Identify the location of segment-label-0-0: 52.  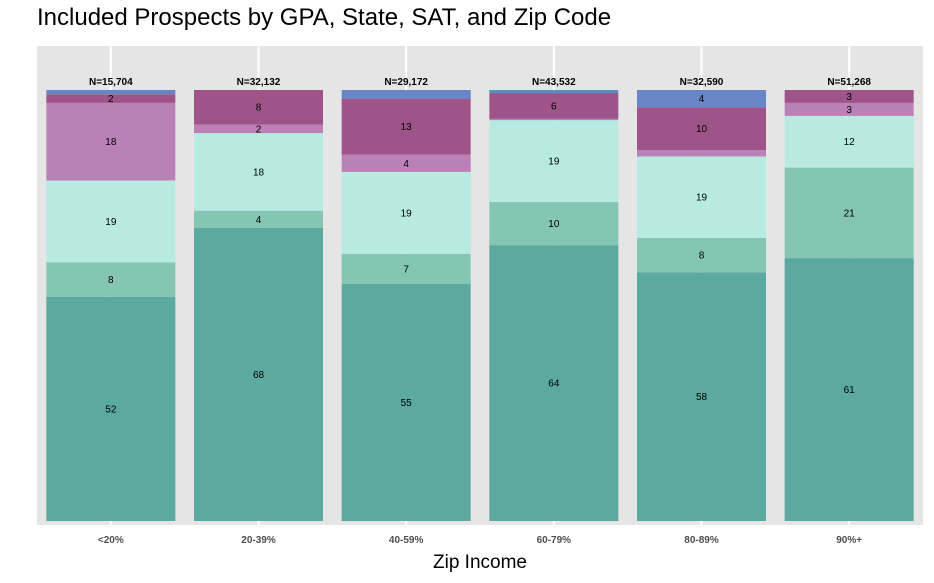
(111, 409).